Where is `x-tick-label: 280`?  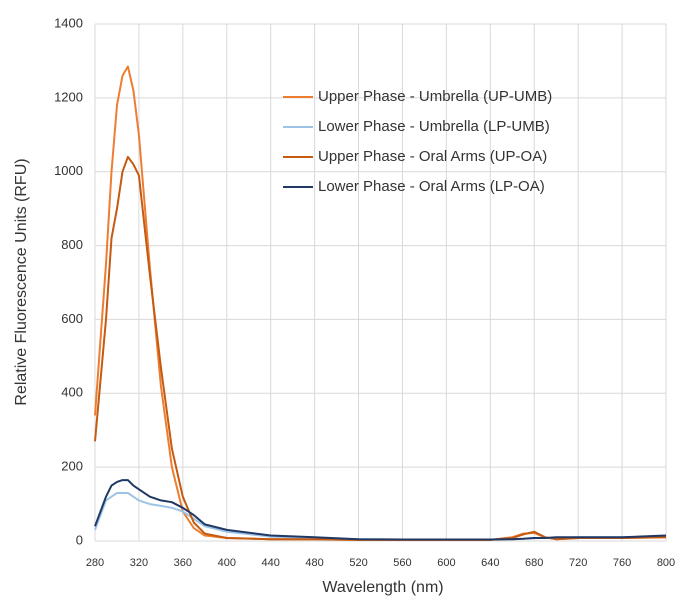
x-tick-label: 280 is located at coordinates (95, 563).